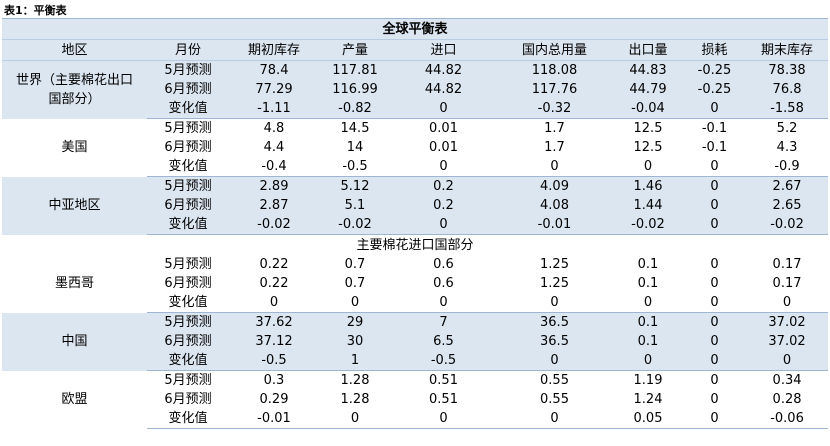  What do you see at coordinates (415, 29) in the screenshot?
I see `table-title: 全球平衡表` at bounding box center [415, 29].